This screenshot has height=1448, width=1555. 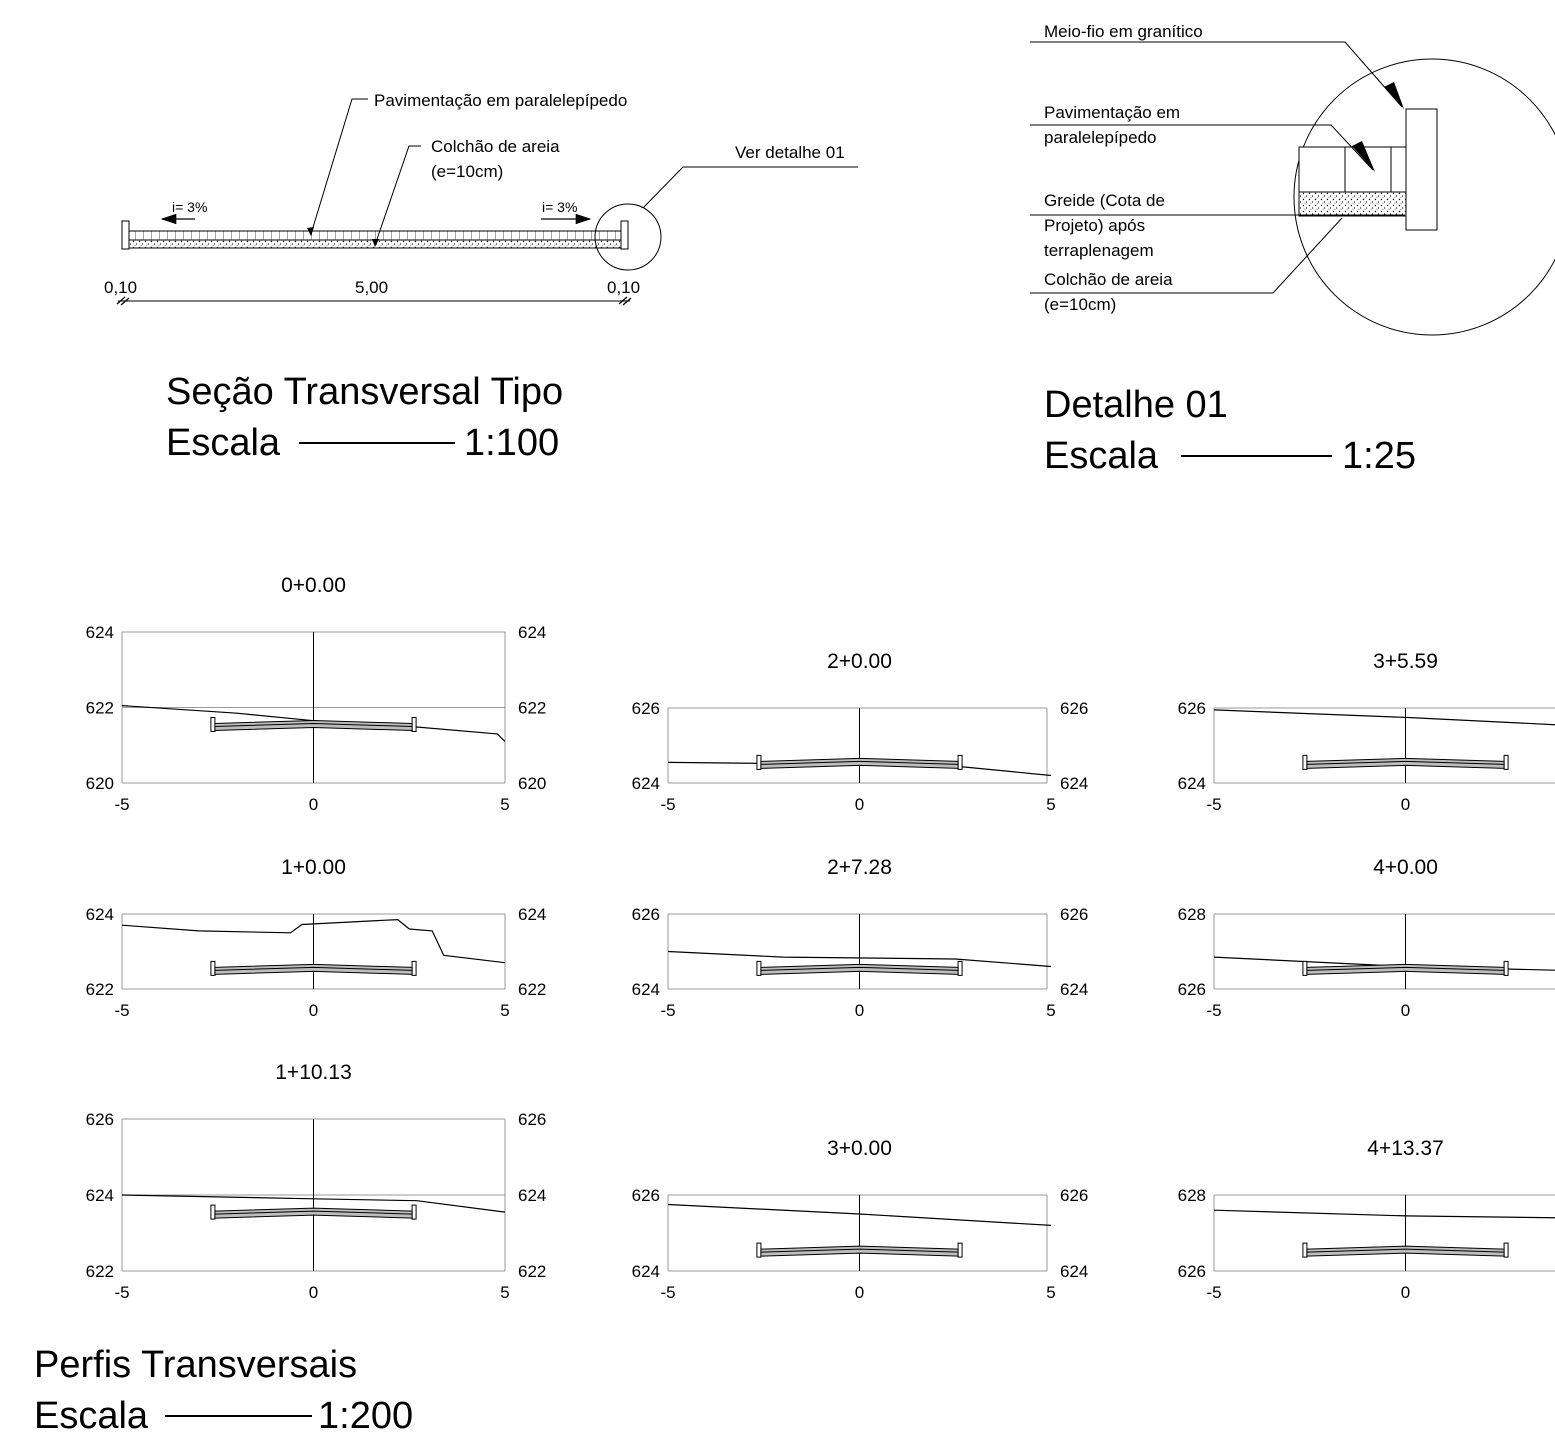 What do you see at coordinates (189, 207) in the screenshot?
I see `slope-label-left: i= 3%` at bounding box center [189, 207].